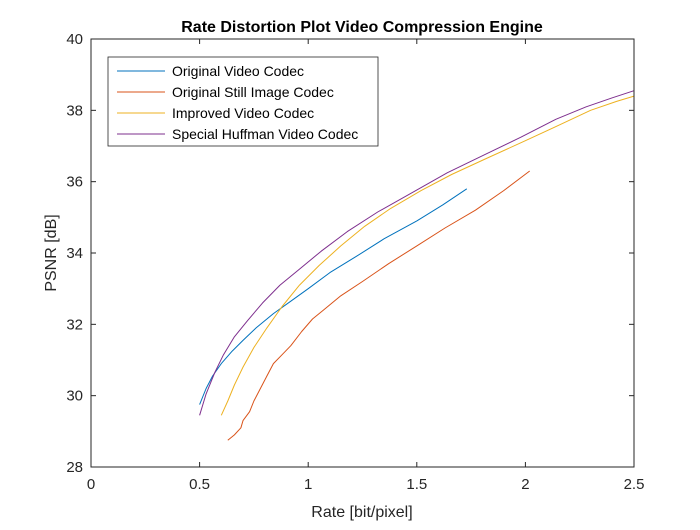 Image resolution: width=700 pixels, height=530 pixels. What do you see at coordinates (265, 134) in the screenshot?
I see `legend-label-4: Special Huffman Video Codec` at bounding box center [265, 134].